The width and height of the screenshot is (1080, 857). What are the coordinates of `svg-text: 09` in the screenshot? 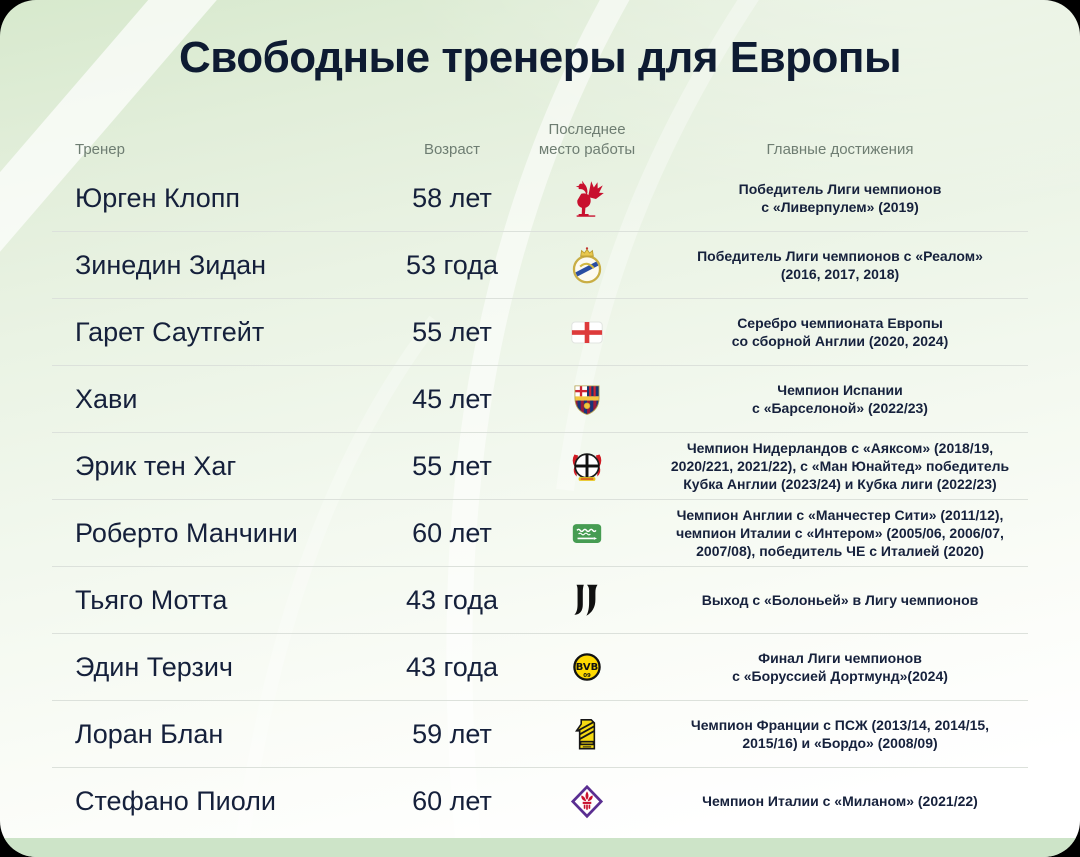 It's located at (587, 676).